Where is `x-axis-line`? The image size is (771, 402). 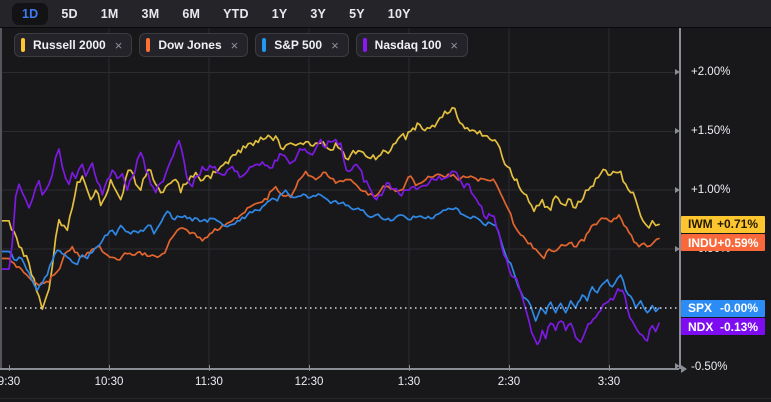 x-axis-line is located at coordinates (339, 368).